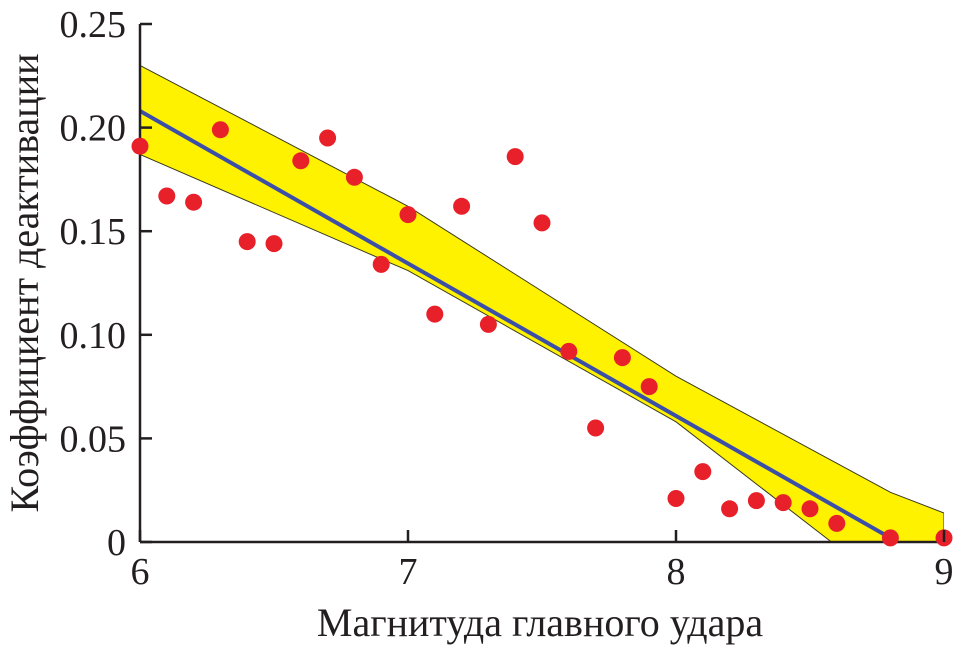  What do you see at coordinates (93, 25) in the screenshot?
I see `y-tick-label: 0.25` at bounding box center [93, 25].